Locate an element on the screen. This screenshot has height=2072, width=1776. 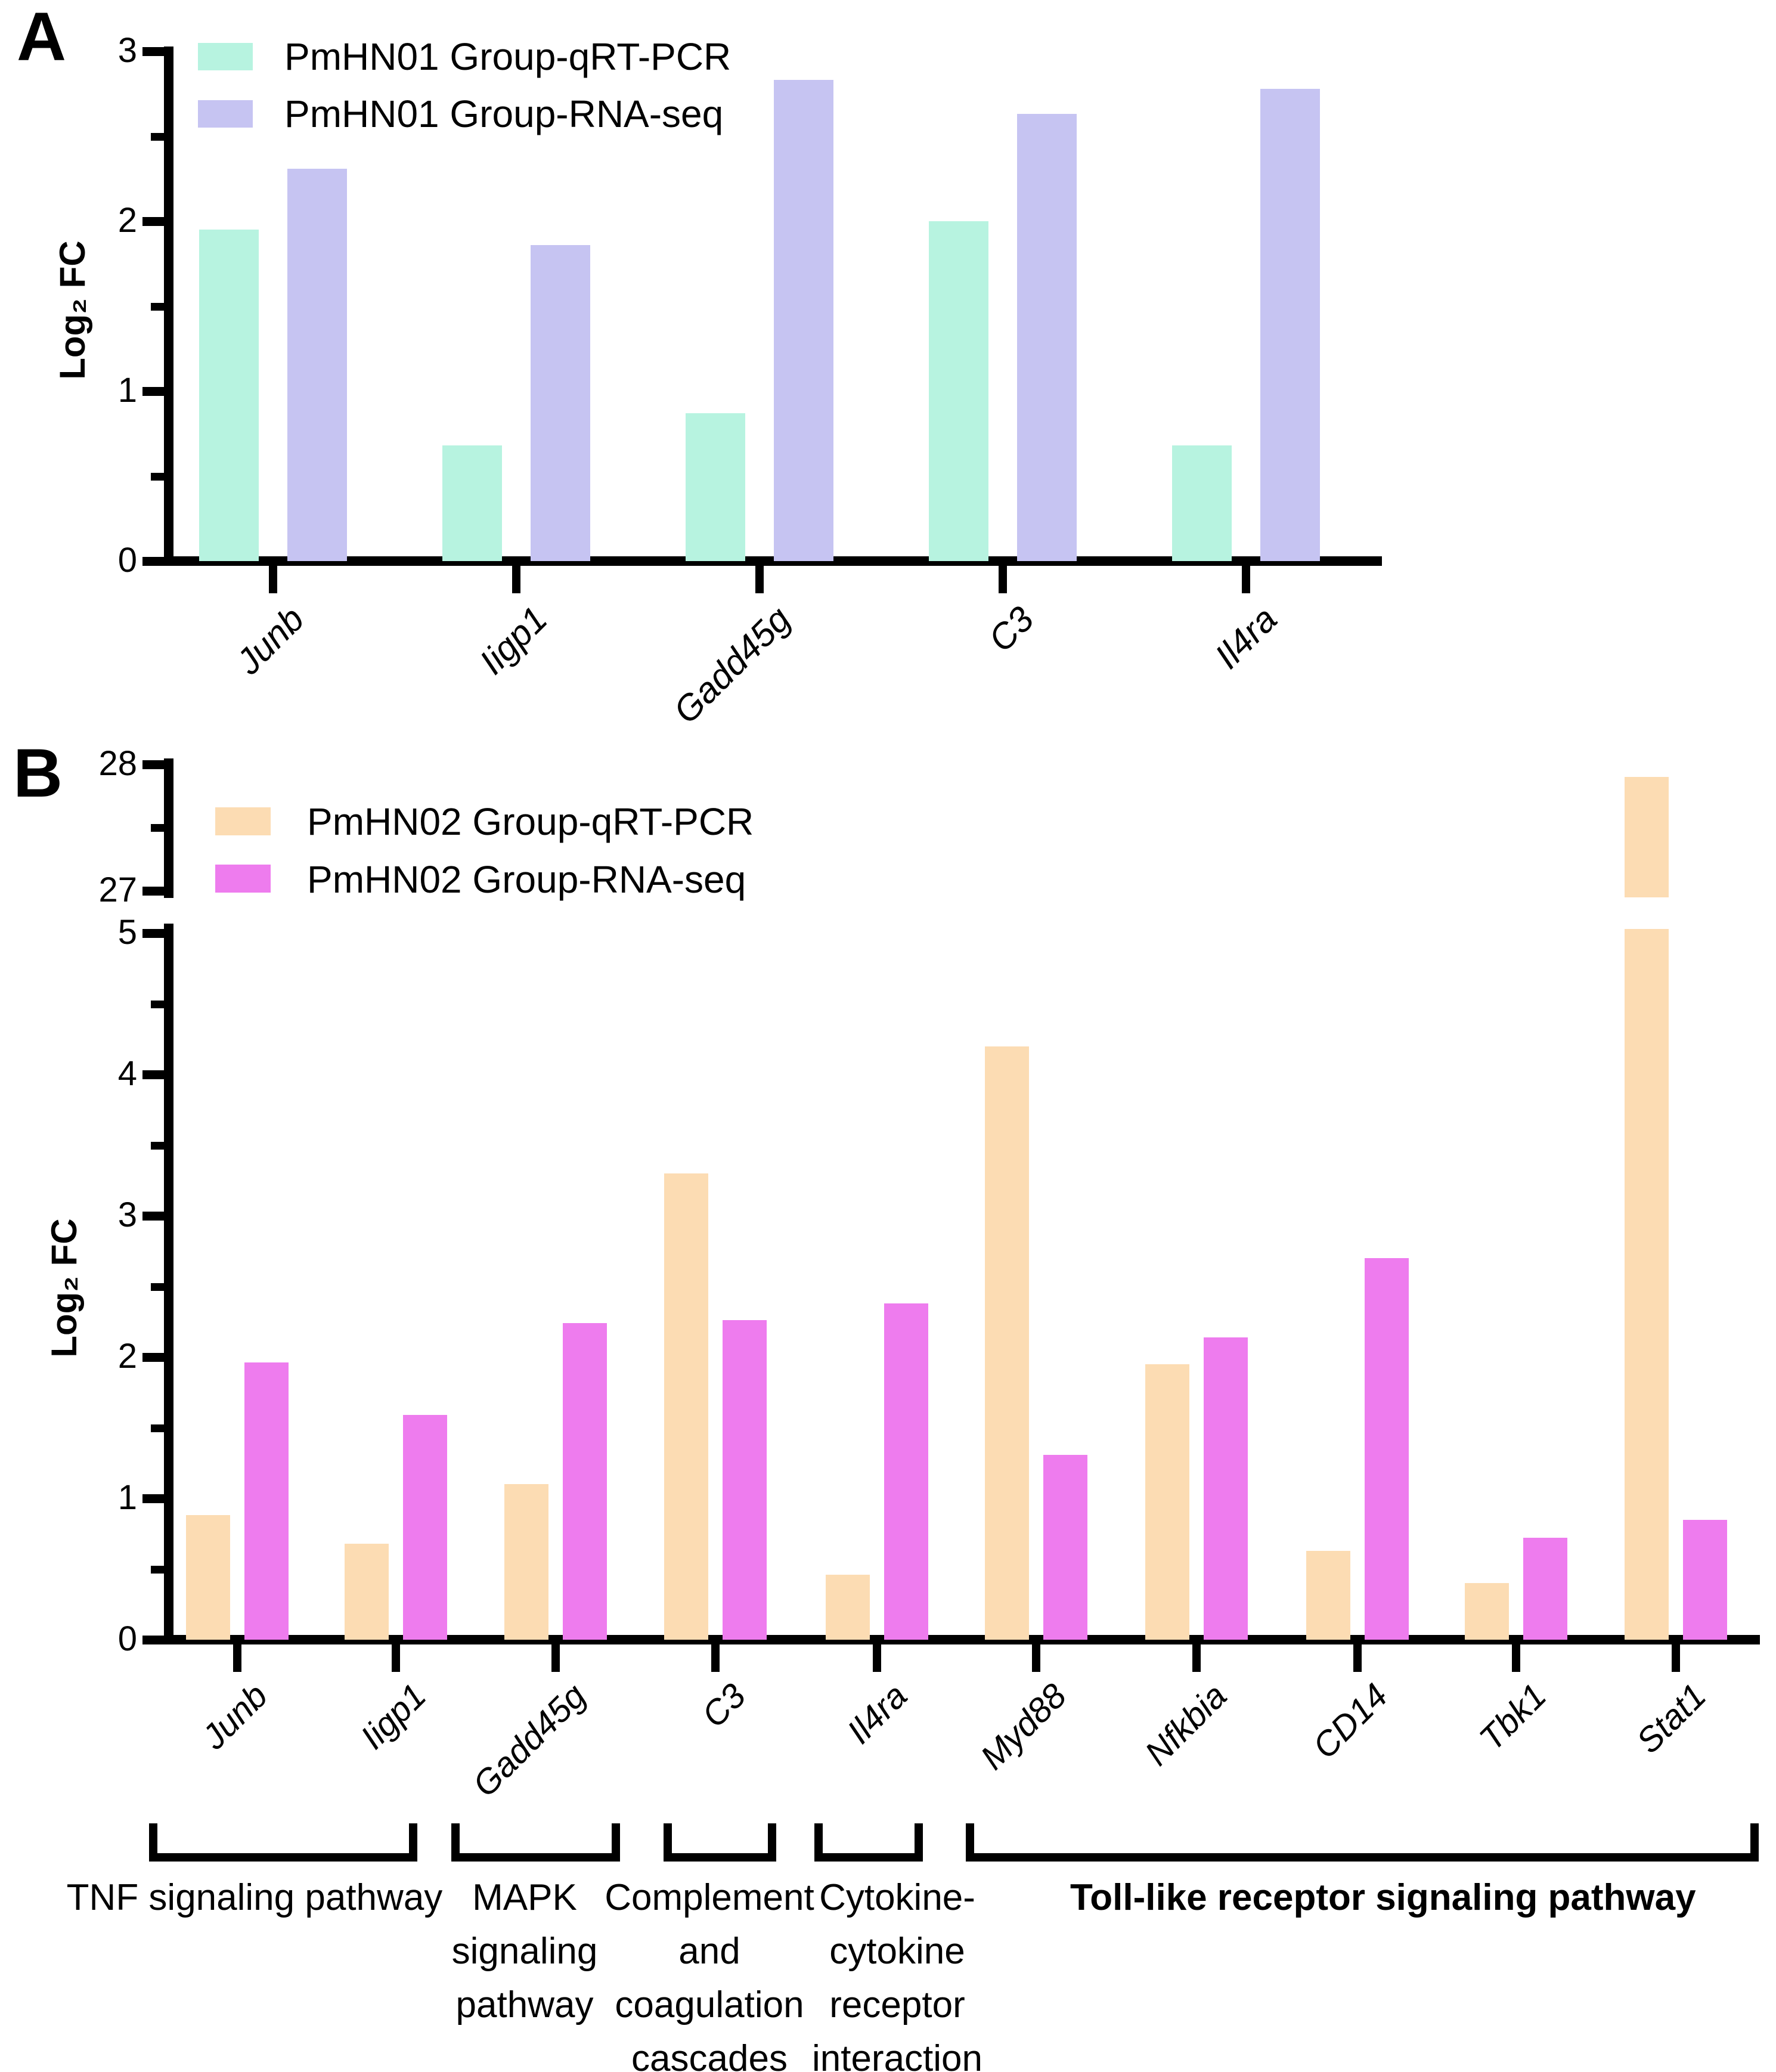
pathway-label-line: cytokine is located at coordinates (897, 1952).